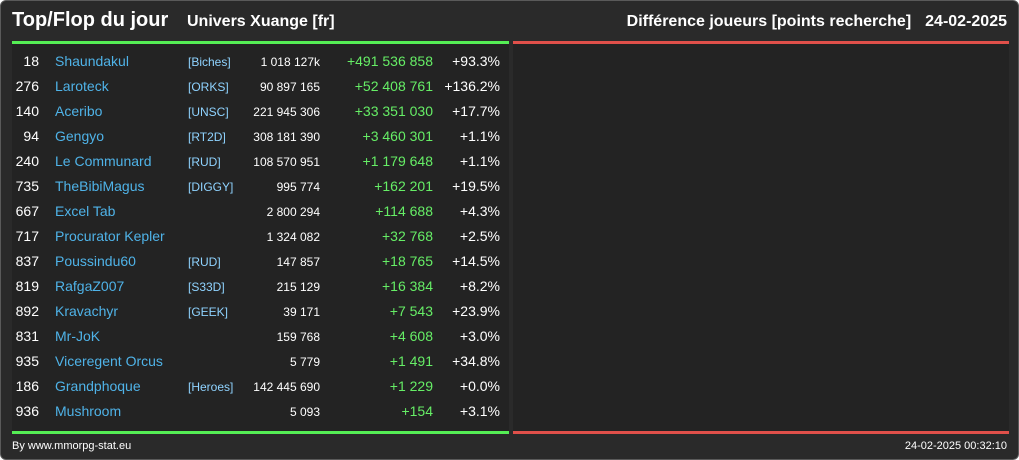 The image size is (1019, 460). I want to click on difference-cell: +3 460 301, so click(397, 136).